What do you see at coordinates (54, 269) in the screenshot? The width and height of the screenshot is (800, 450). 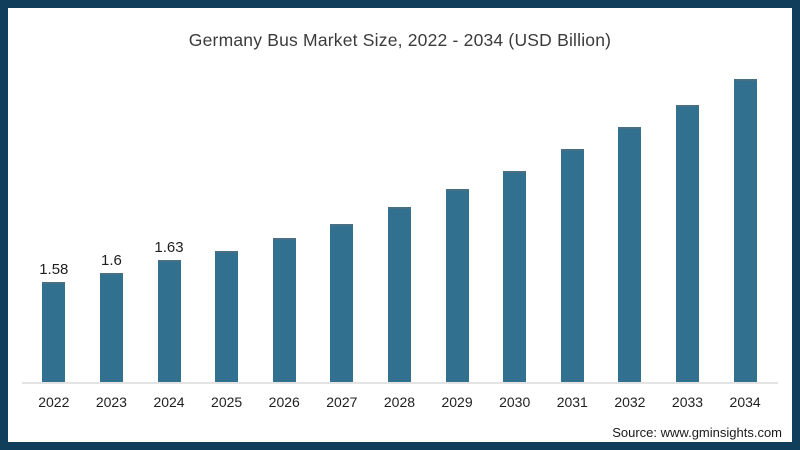 I see `bar-value-label-2022: 1.58` at bounding box center [54, 269].